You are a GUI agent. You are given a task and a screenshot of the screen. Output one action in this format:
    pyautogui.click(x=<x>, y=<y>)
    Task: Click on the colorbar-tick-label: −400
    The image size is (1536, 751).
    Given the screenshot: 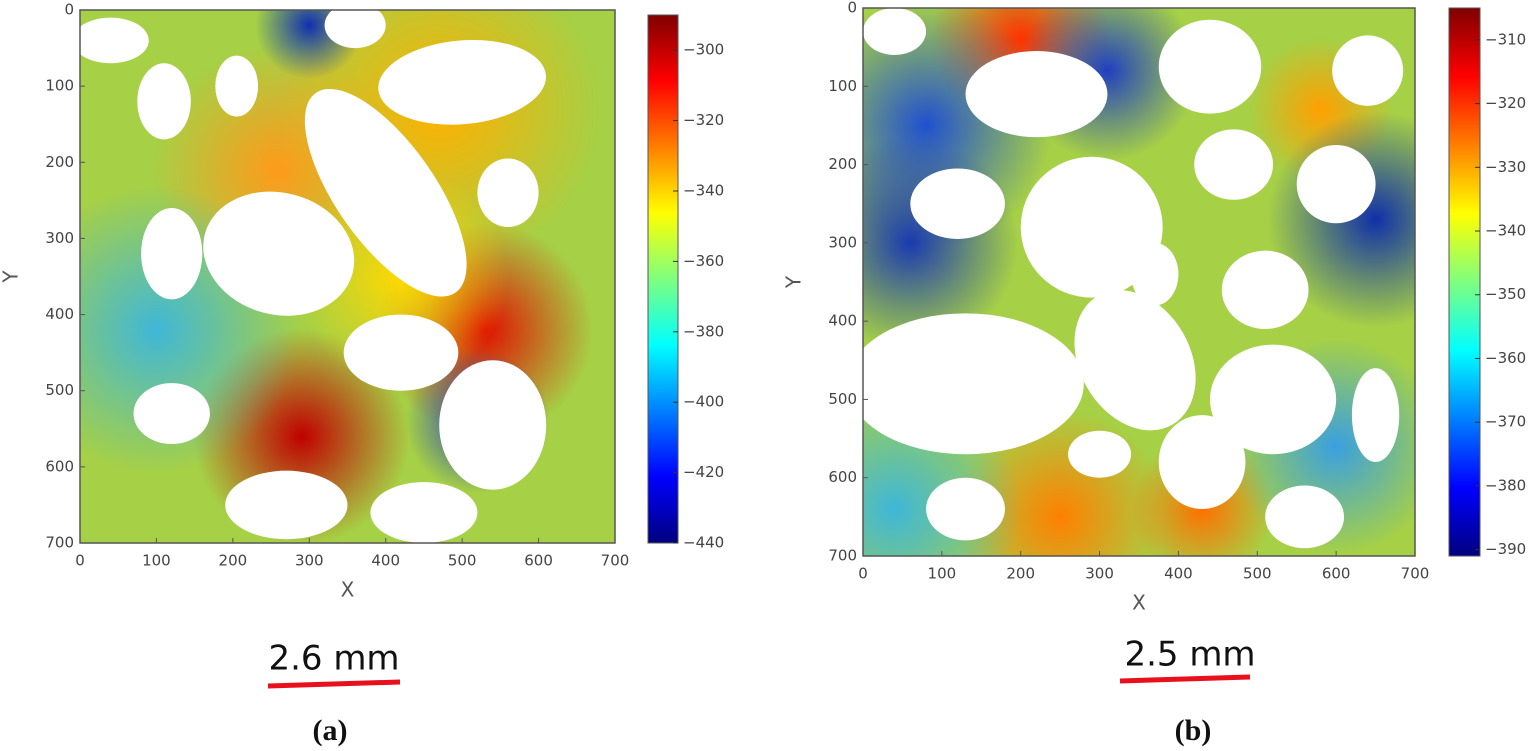 What is the action you would take?
    pyautogui.click(x=703, y=402)
    